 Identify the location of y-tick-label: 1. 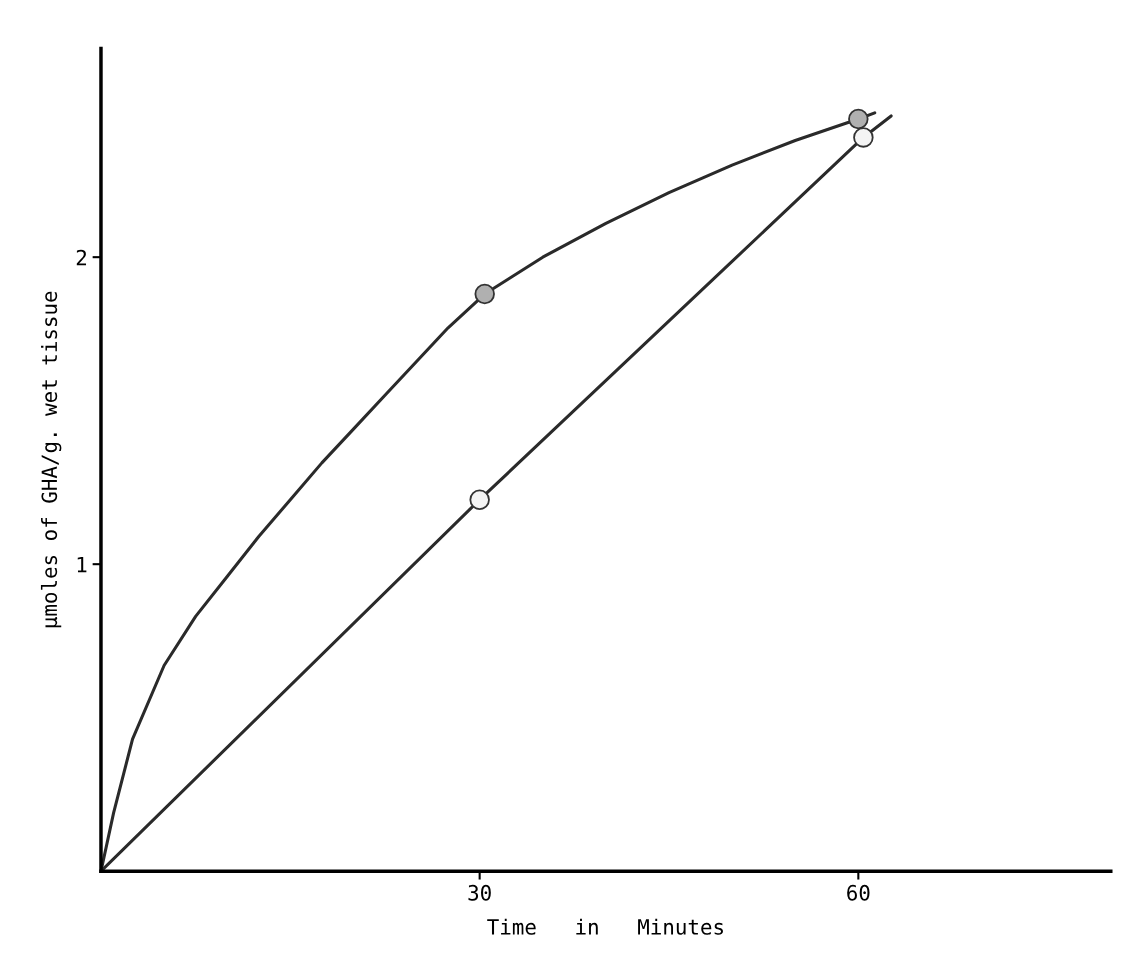
(82, 564).